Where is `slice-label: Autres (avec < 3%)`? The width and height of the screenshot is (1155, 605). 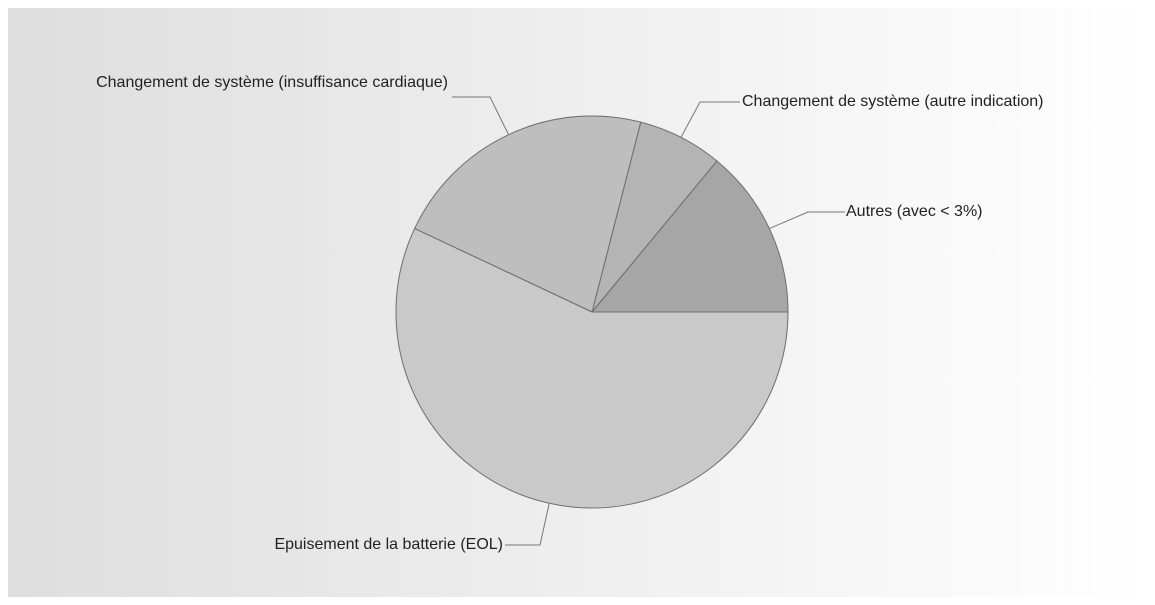
slice-label: Autres (avec < 3%) is located at coordinates (914, 211).